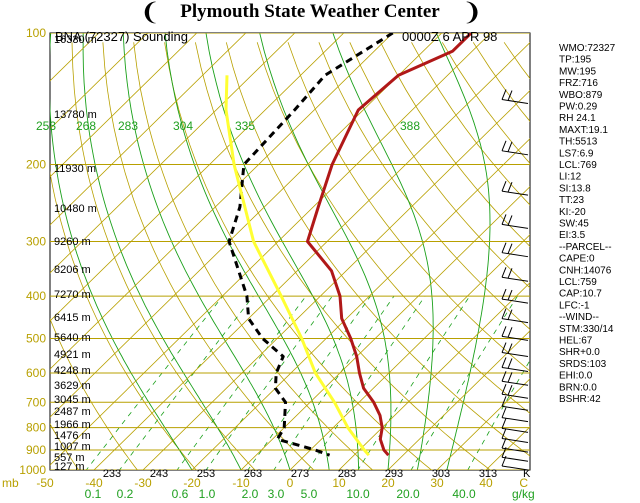 Image resolution: width=640 pixels, height=503 pixels. What do you see at coordinates (585, 247) in the screenshot?
I see `index-item: --PARCEL--` at bounding box center [585, 247].